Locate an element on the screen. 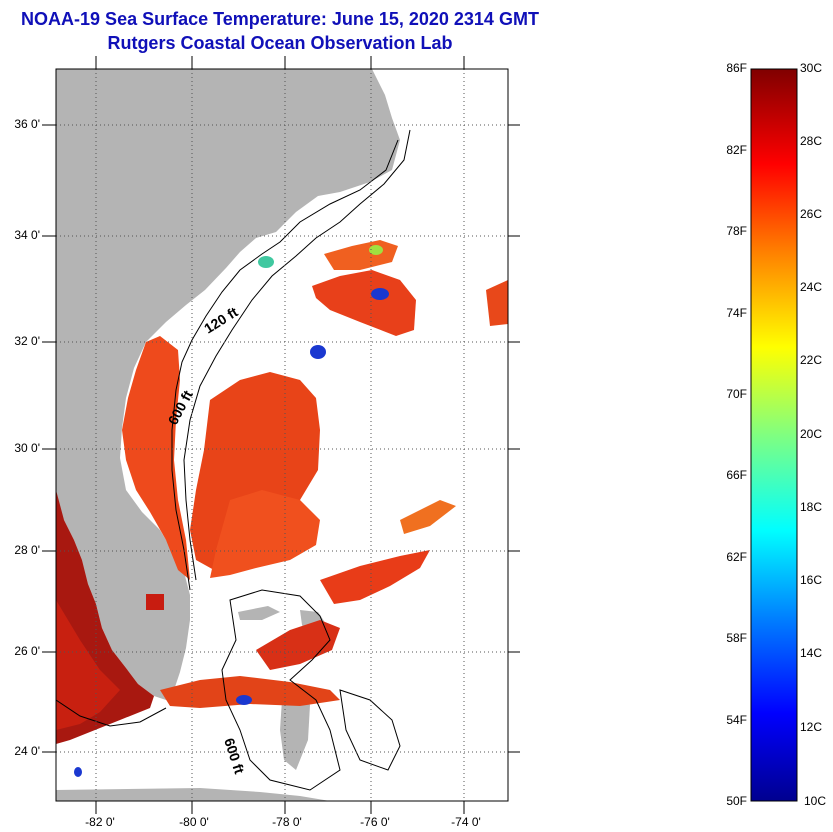 This screenshot has height=832, width=833. colorbar-f-label: 54F is located at coordinates (736, 720).